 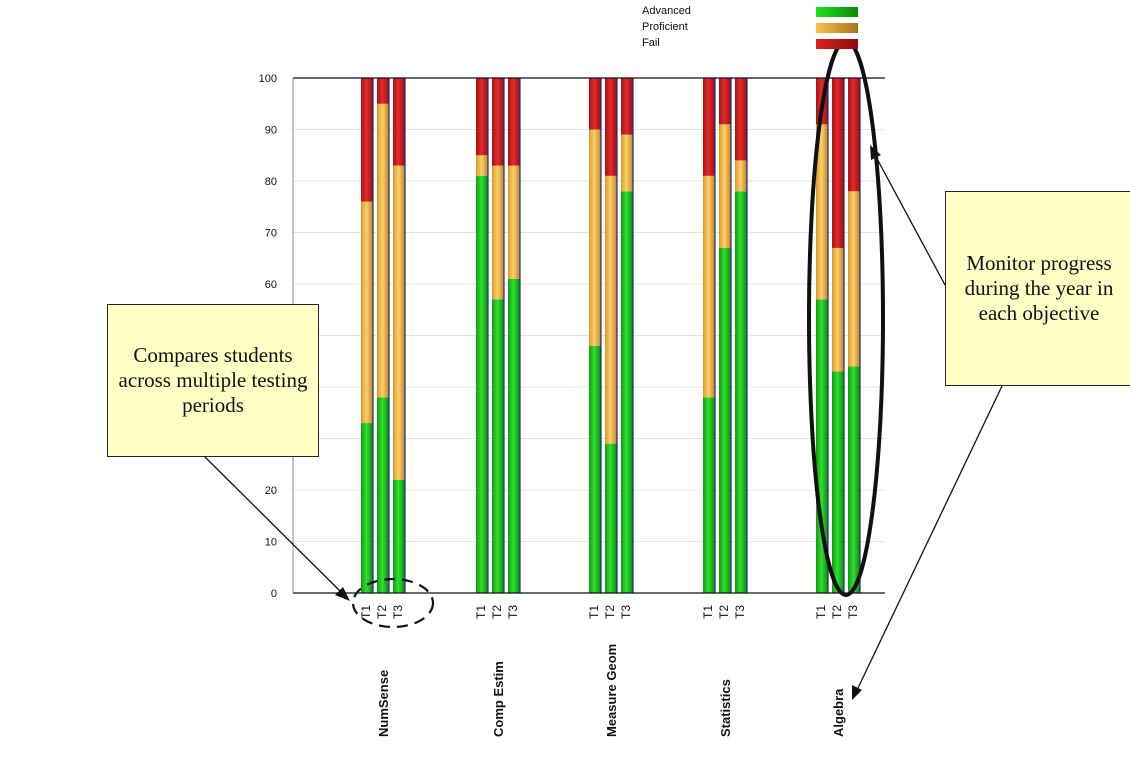 What do you see at coordinates (383, 703) in the screenshot?
I see `group-label: NumSense` at bounding box center [383, 703].